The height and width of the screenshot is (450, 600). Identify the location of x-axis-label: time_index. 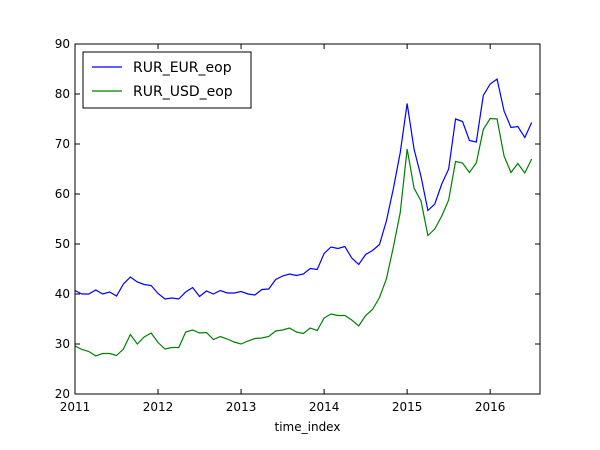
(308, 427).